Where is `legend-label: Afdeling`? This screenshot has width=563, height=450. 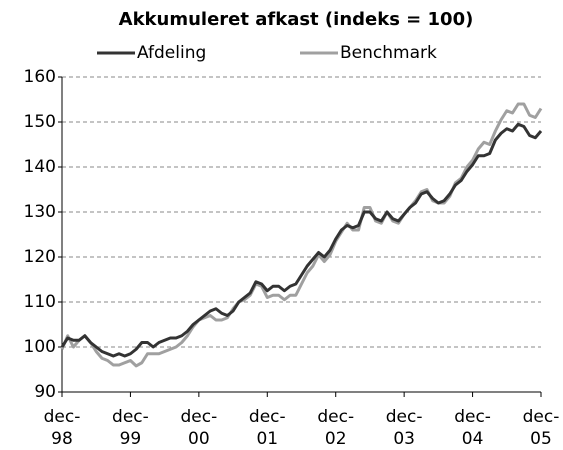 legend-label: Afdeling is located at coordinates (171, 53).